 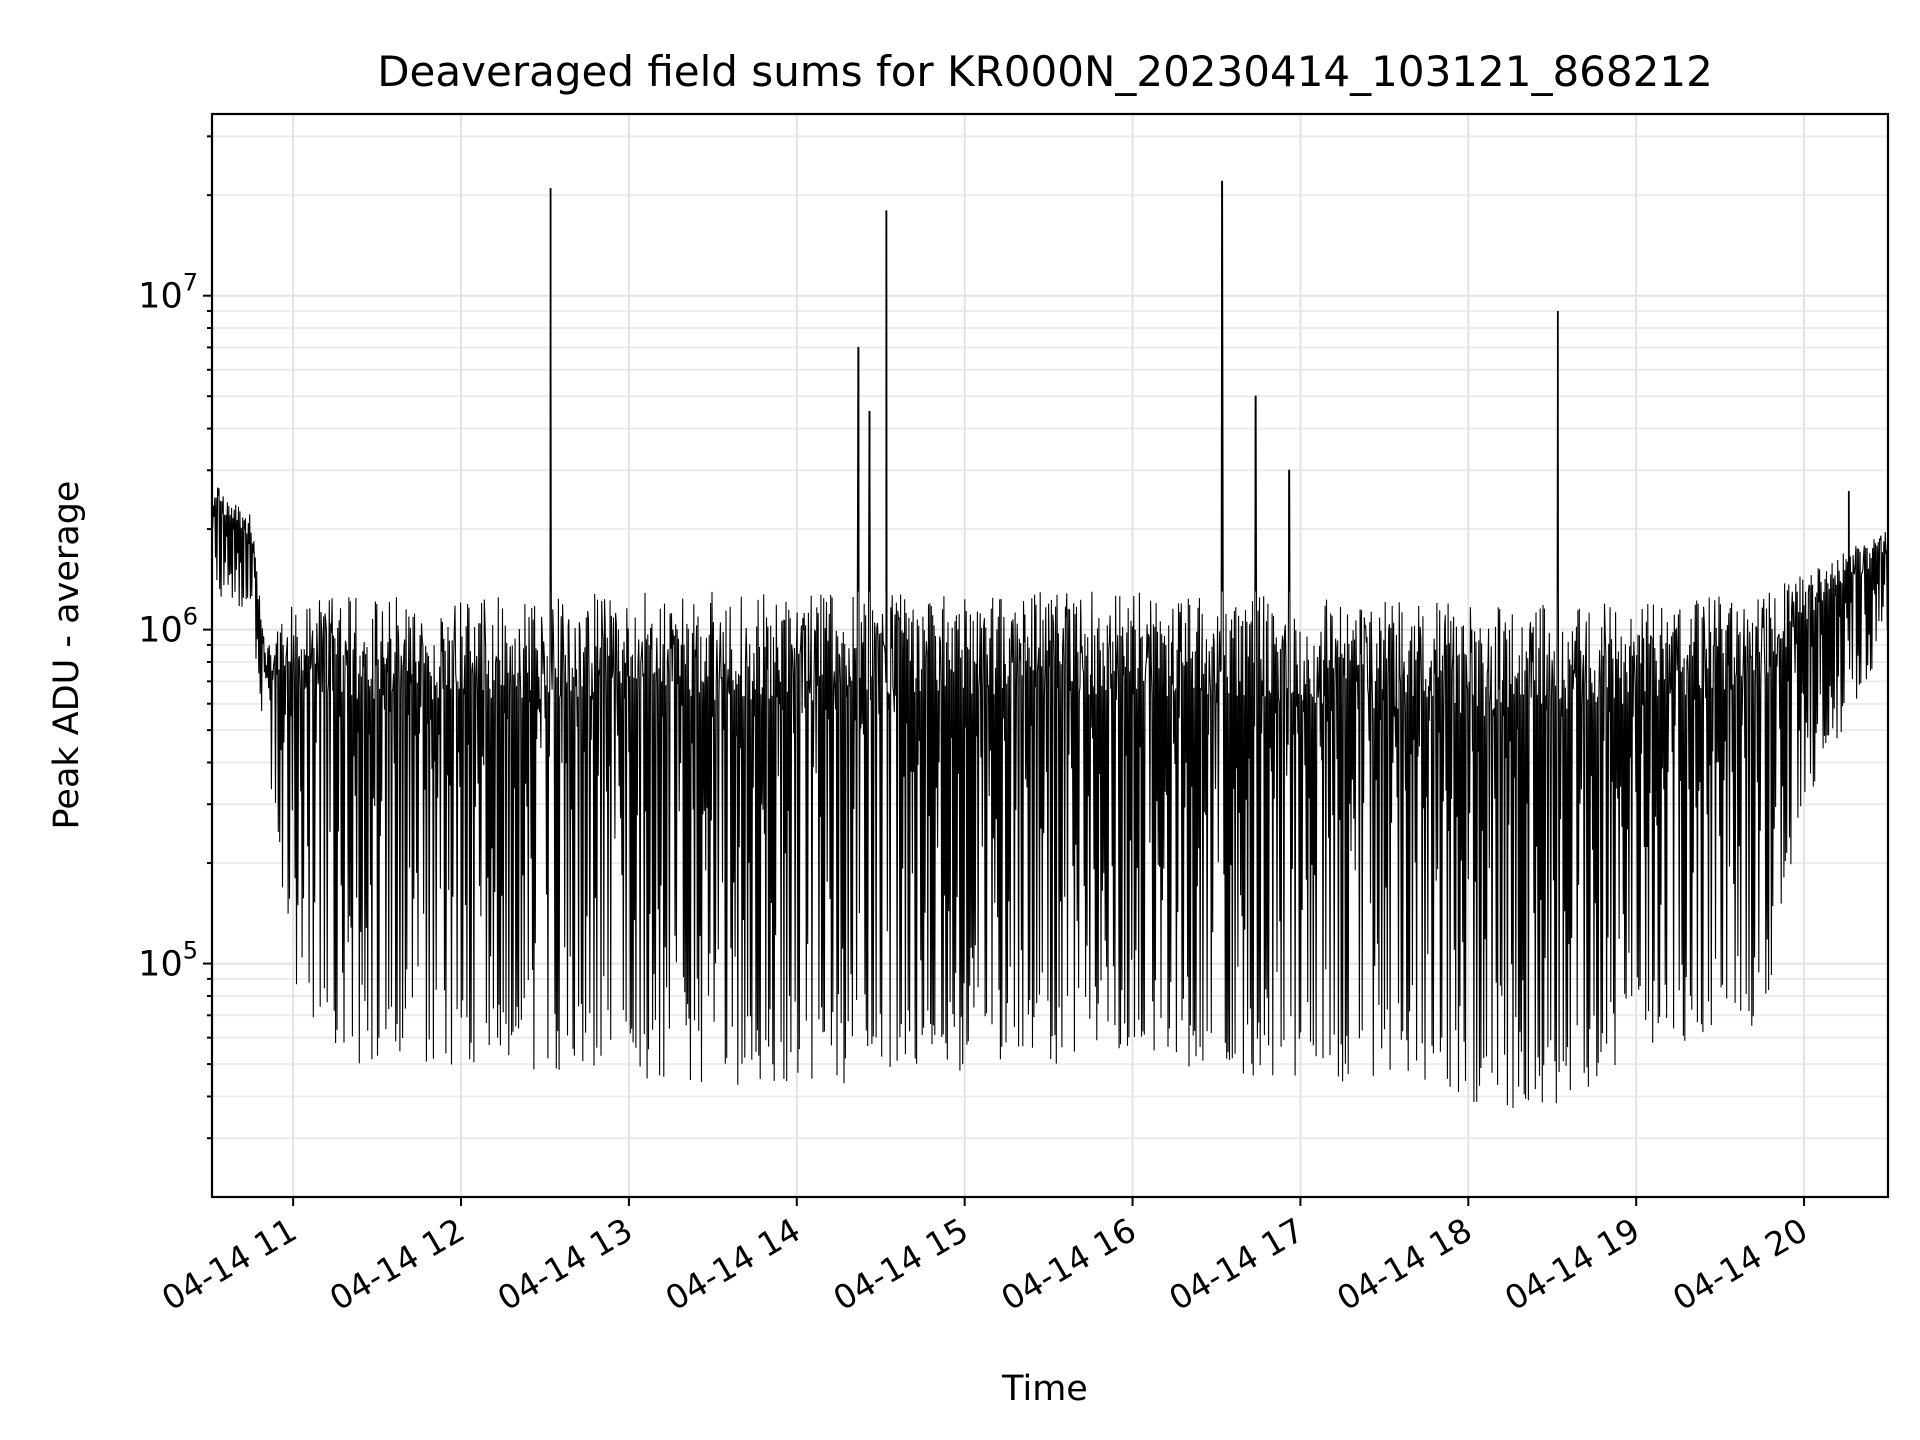 I want to click on y-tick-label-exponent: 5, so click(x=190, y=951).